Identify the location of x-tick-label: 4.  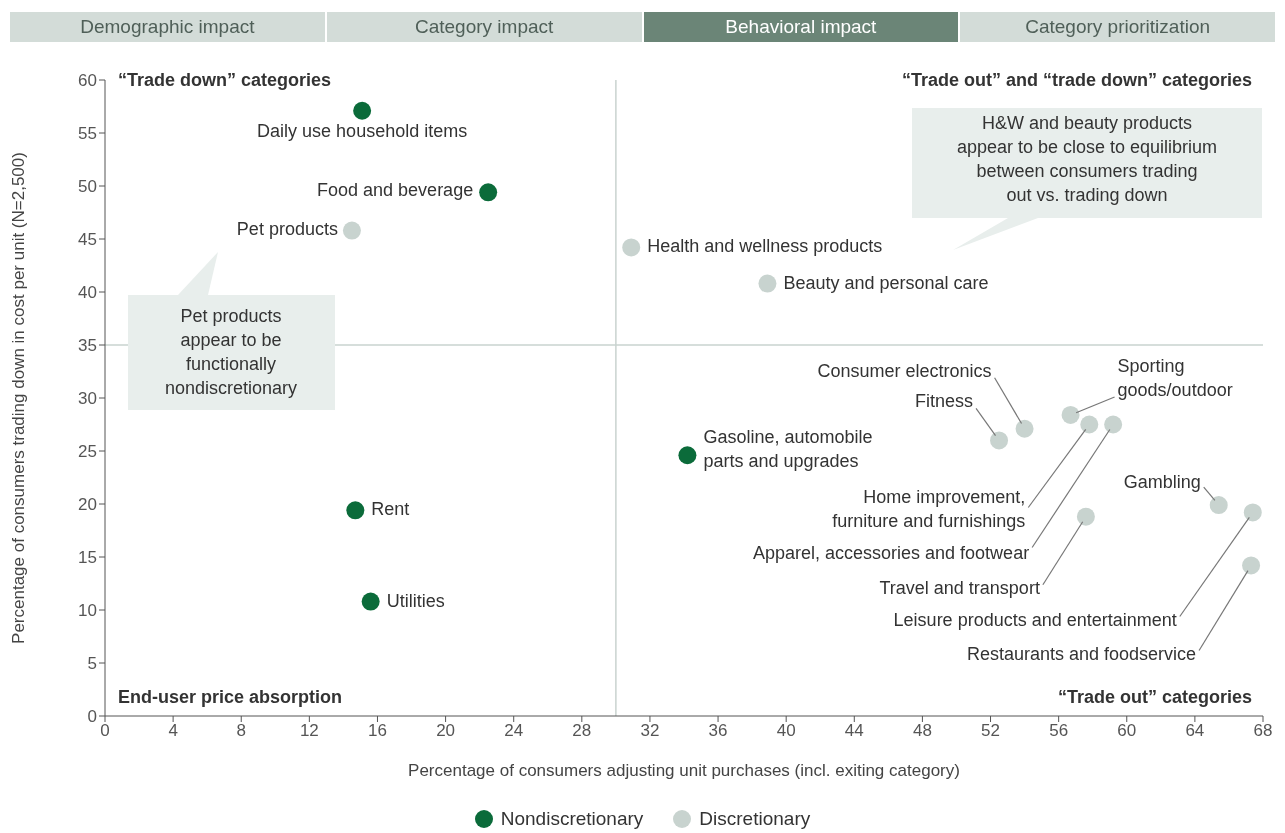
(173, 731).